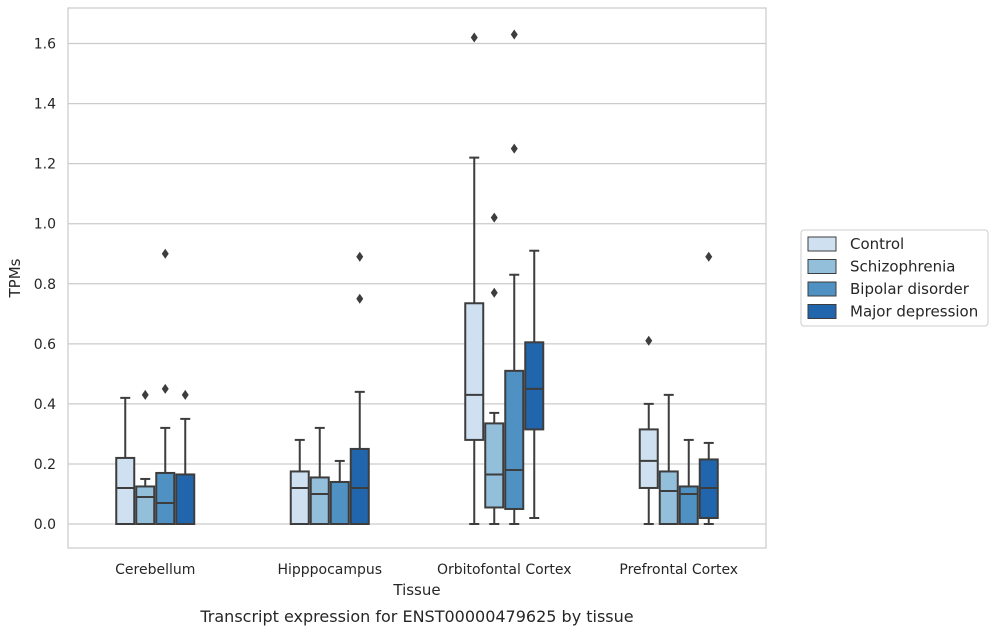 The image size is (997, 634). What do you see at coordinates (45, 405) in the screenshot?
I see `y-tick-label: 0.4` at bounding box center [45, 405].